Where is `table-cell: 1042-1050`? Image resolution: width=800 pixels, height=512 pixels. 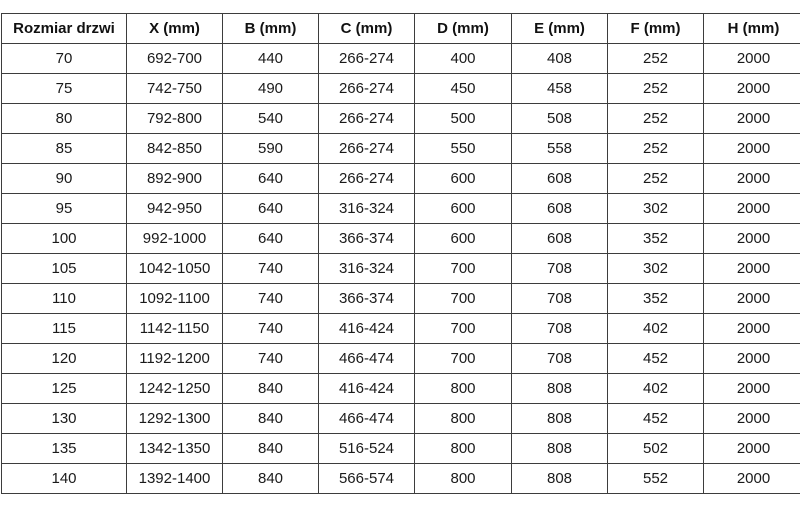 table-cell: 1042-1050 is located at coordinates (174, 268).